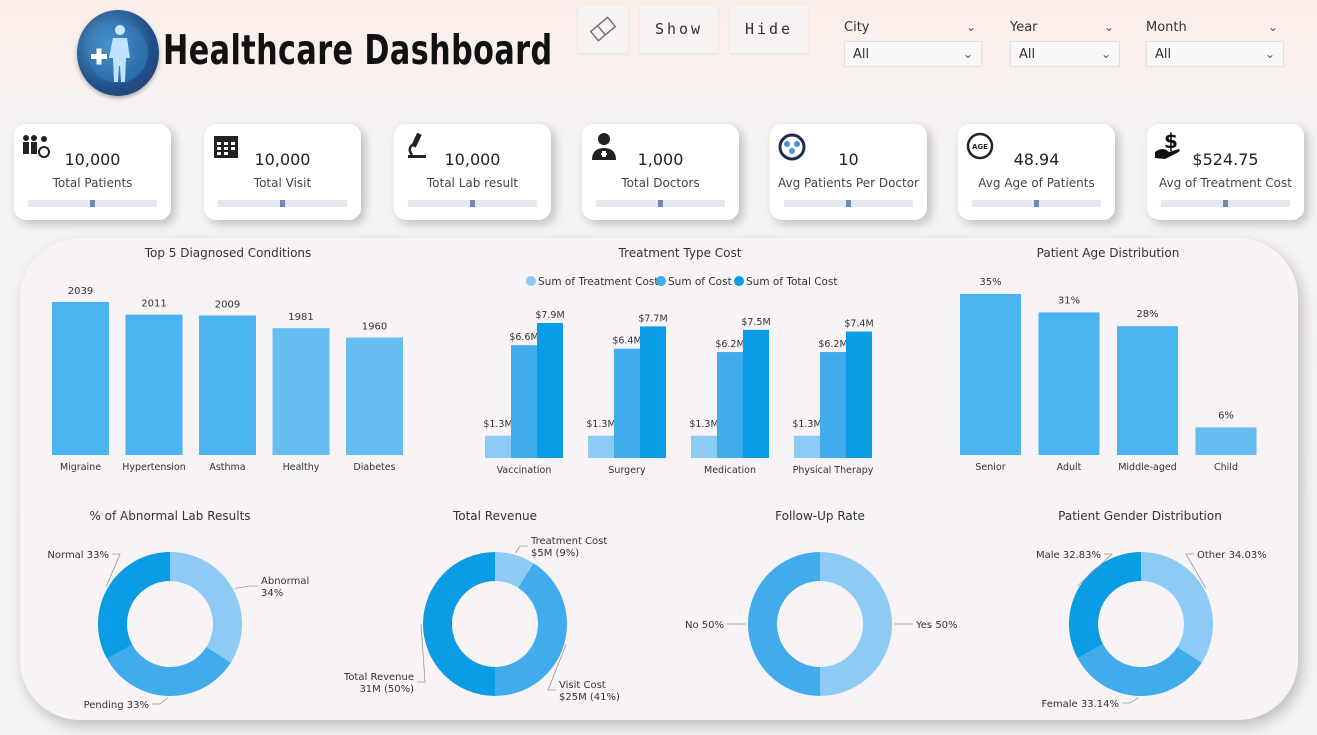 This screenshot has width=1317, height=735. What do you see at coordinates (1225, 159) in the screenshot?
I see `kpi-value: $524.75` at bounding box center [1225, 159].